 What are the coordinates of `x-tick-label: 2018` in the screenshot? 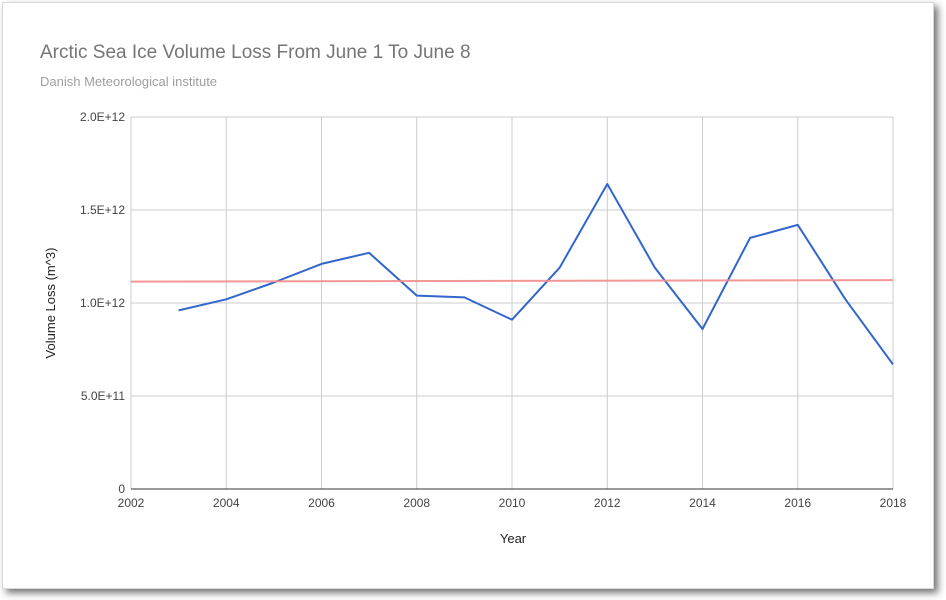 It's located at (893, 503).